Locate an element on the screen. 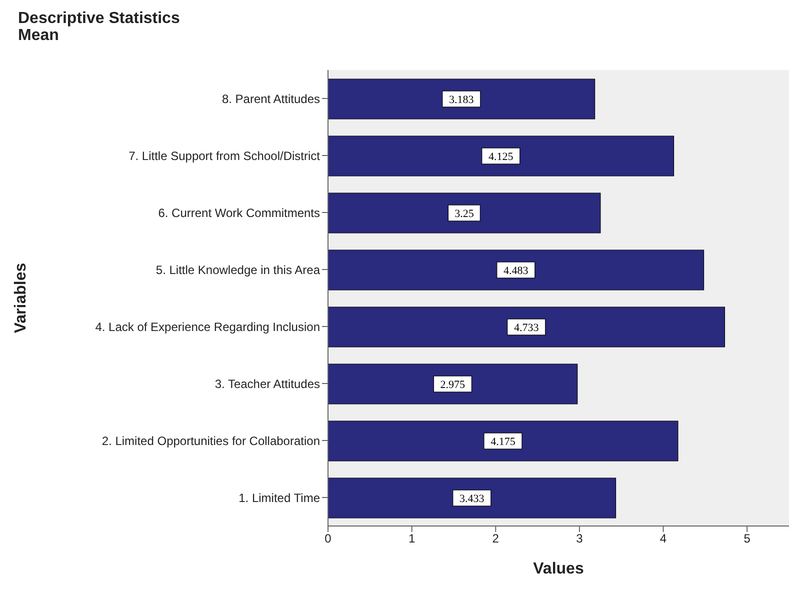  data-label: 4.483 is located at coordinates (516, 271).